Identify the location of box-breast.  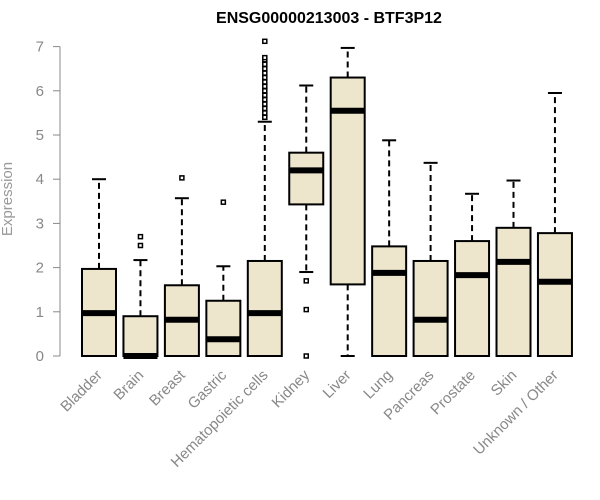
(181, 266).